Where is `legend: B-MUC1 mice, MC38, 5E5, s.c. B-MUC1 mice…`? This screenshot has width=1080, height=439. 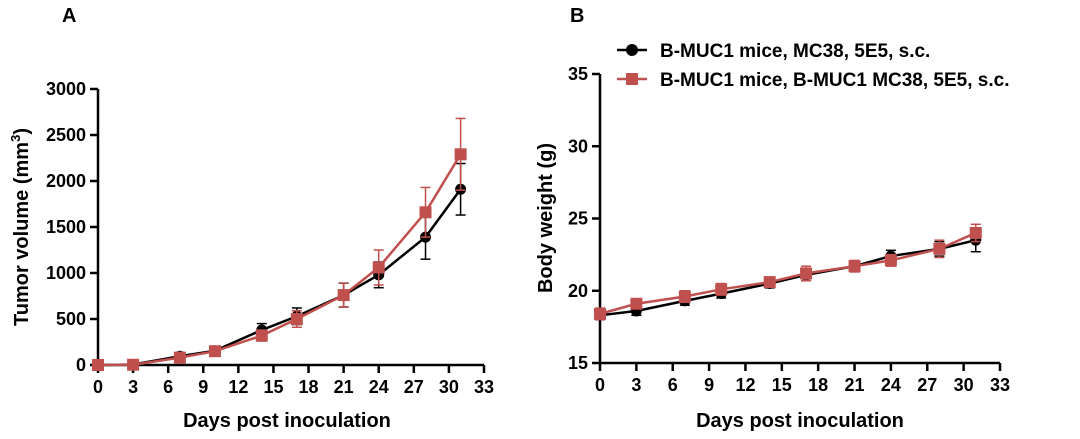
legend: B-MUC1 mice, MC38, 5E5, s.c. B-MUC1 mice… is located at coordinates (813, 66).